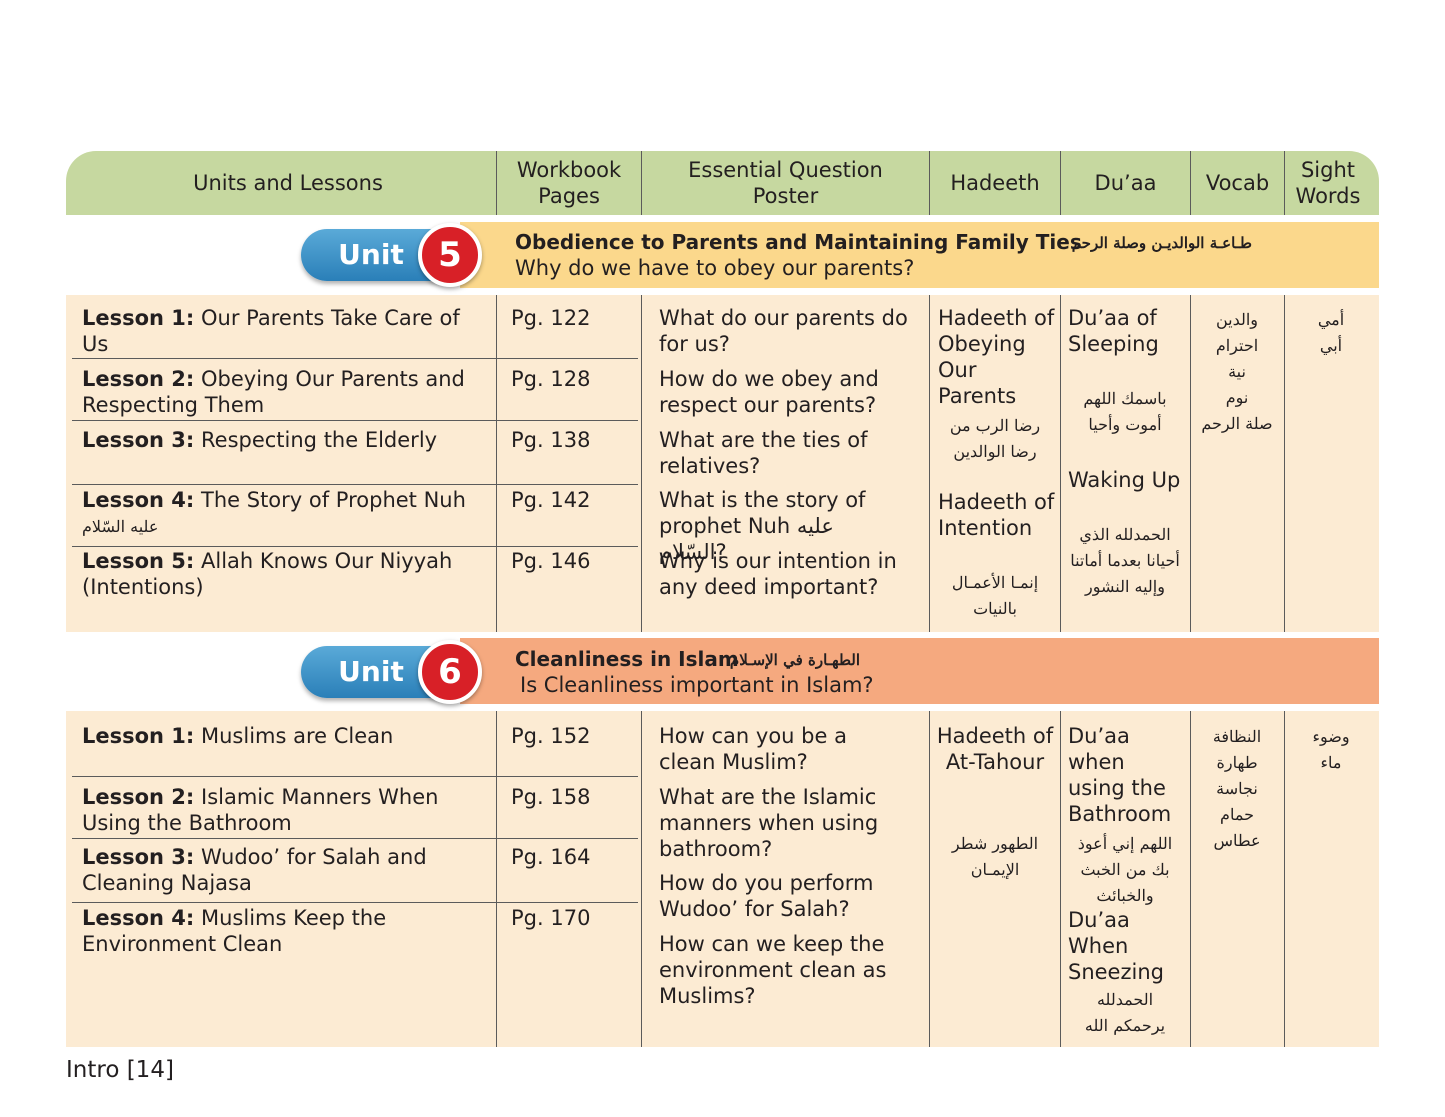  I want to click on unit6-page-1: Pg. 152, so click(551, 736).